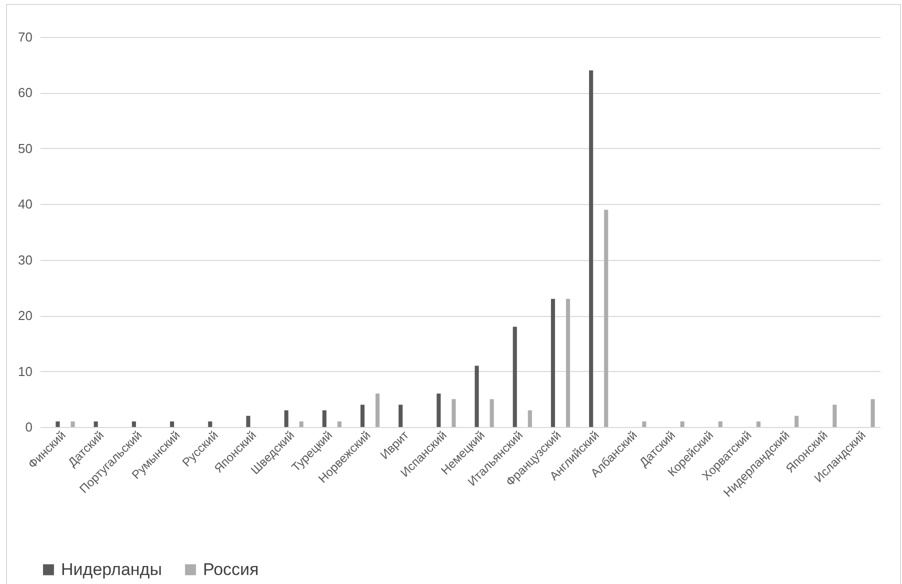 The height and width of the screenshot is (584, 902). I want to click on y-tick-label: 50, so click(25, 148).